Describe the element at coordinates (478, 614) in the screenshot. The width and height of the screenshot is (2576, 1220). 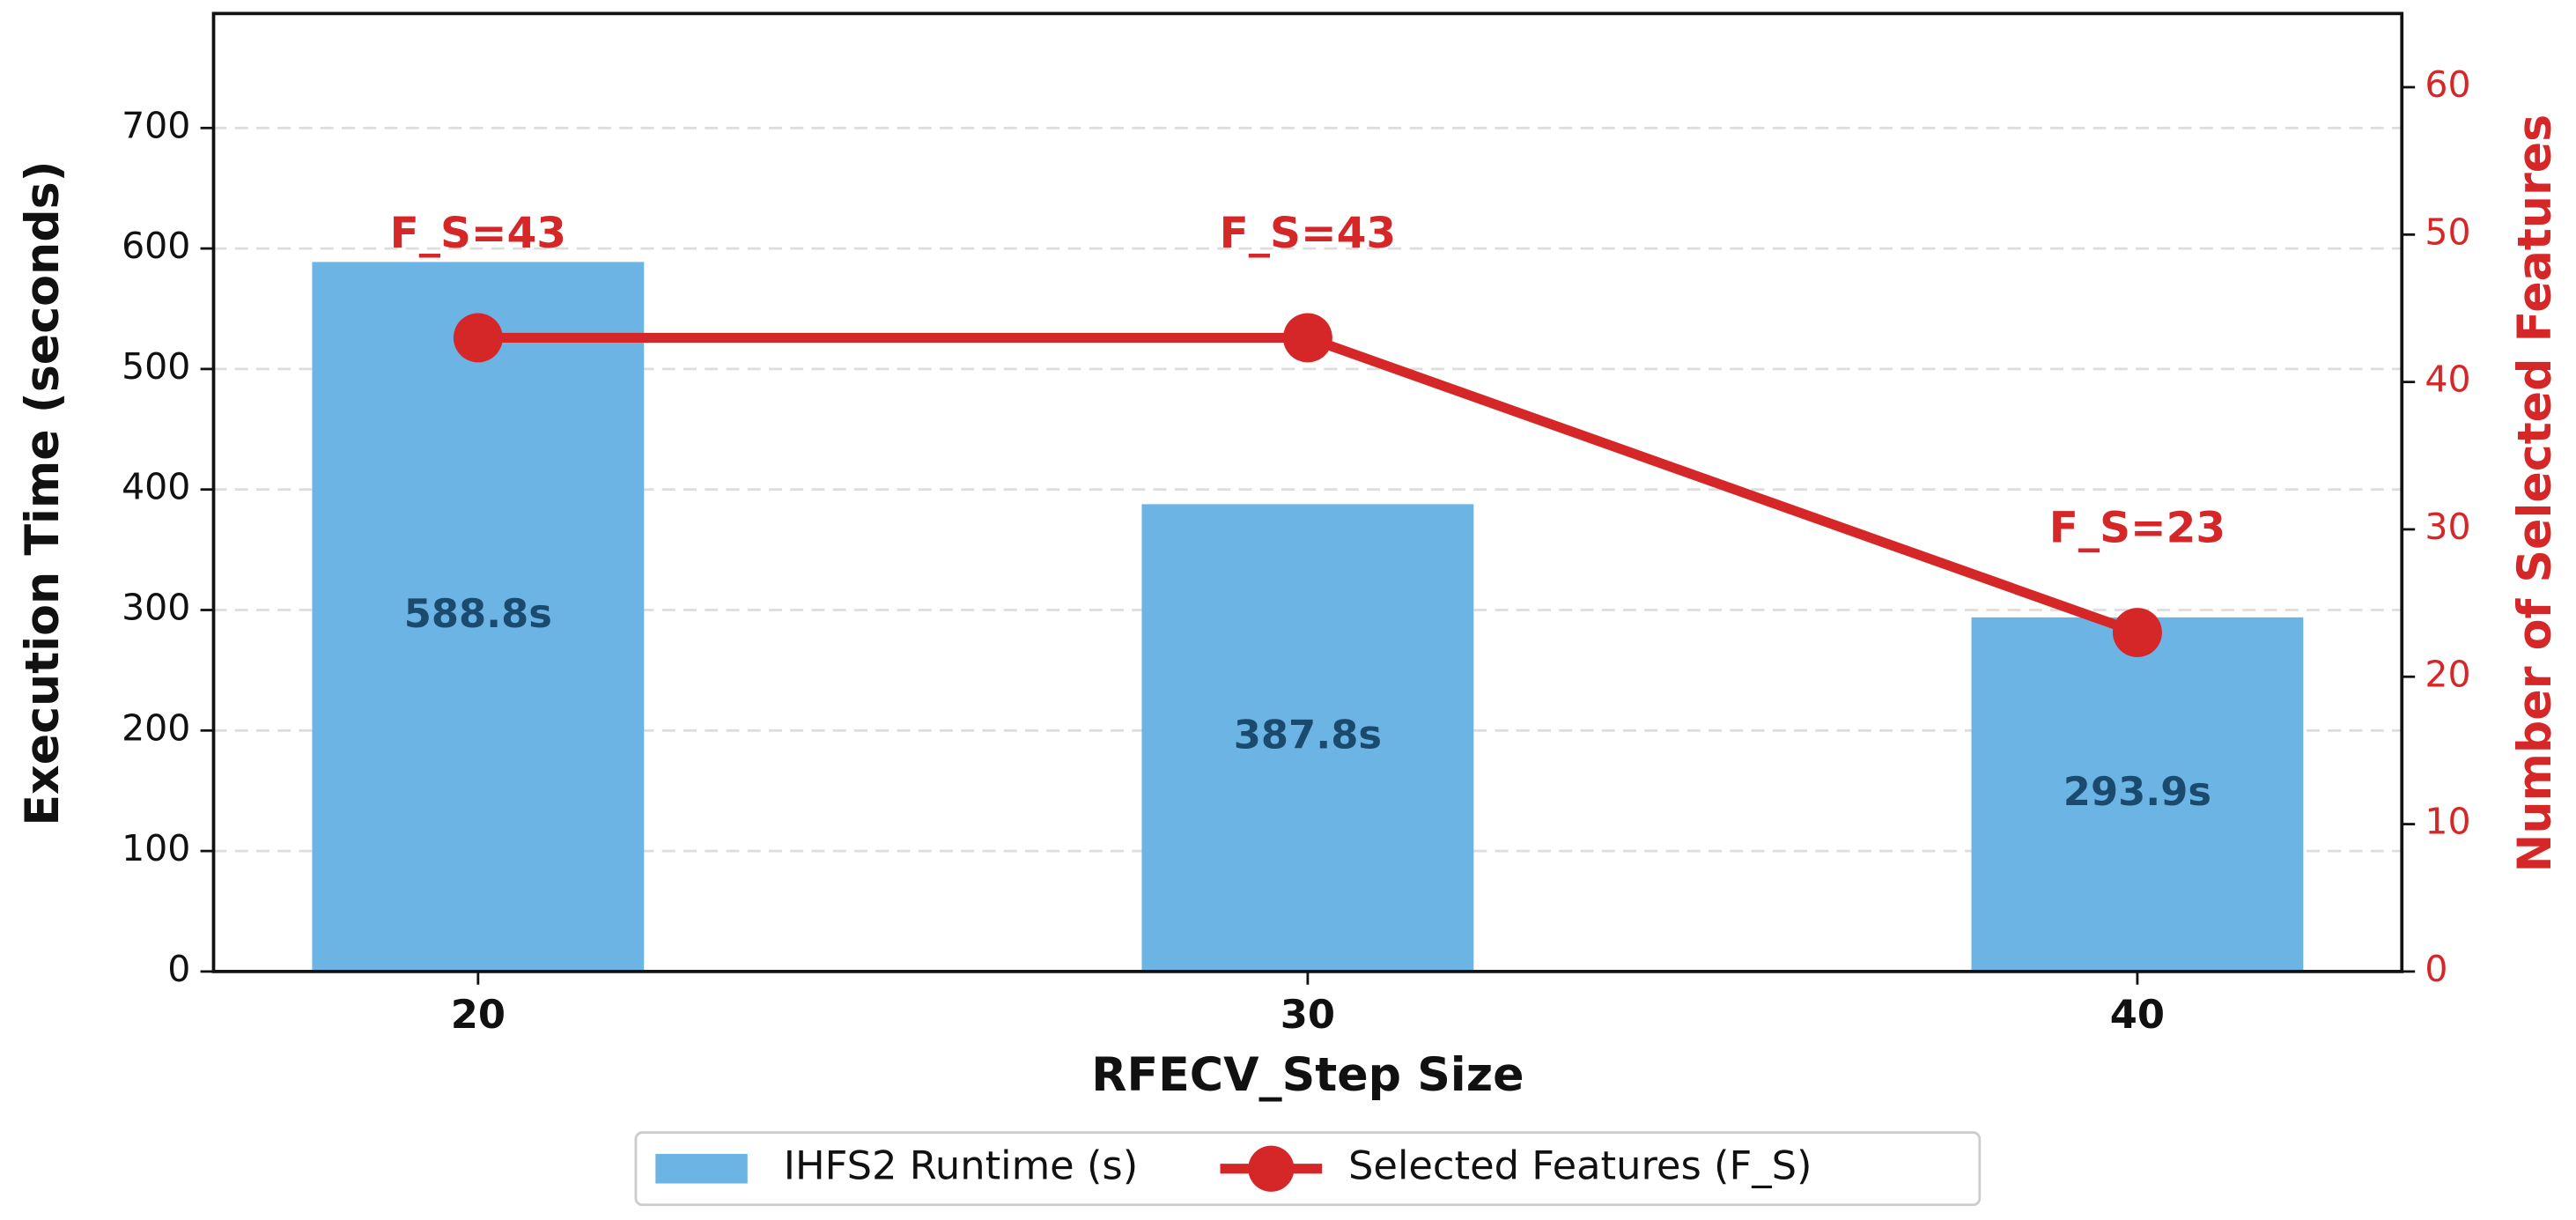
I see `bar-value-label: 588.8s` at that location.